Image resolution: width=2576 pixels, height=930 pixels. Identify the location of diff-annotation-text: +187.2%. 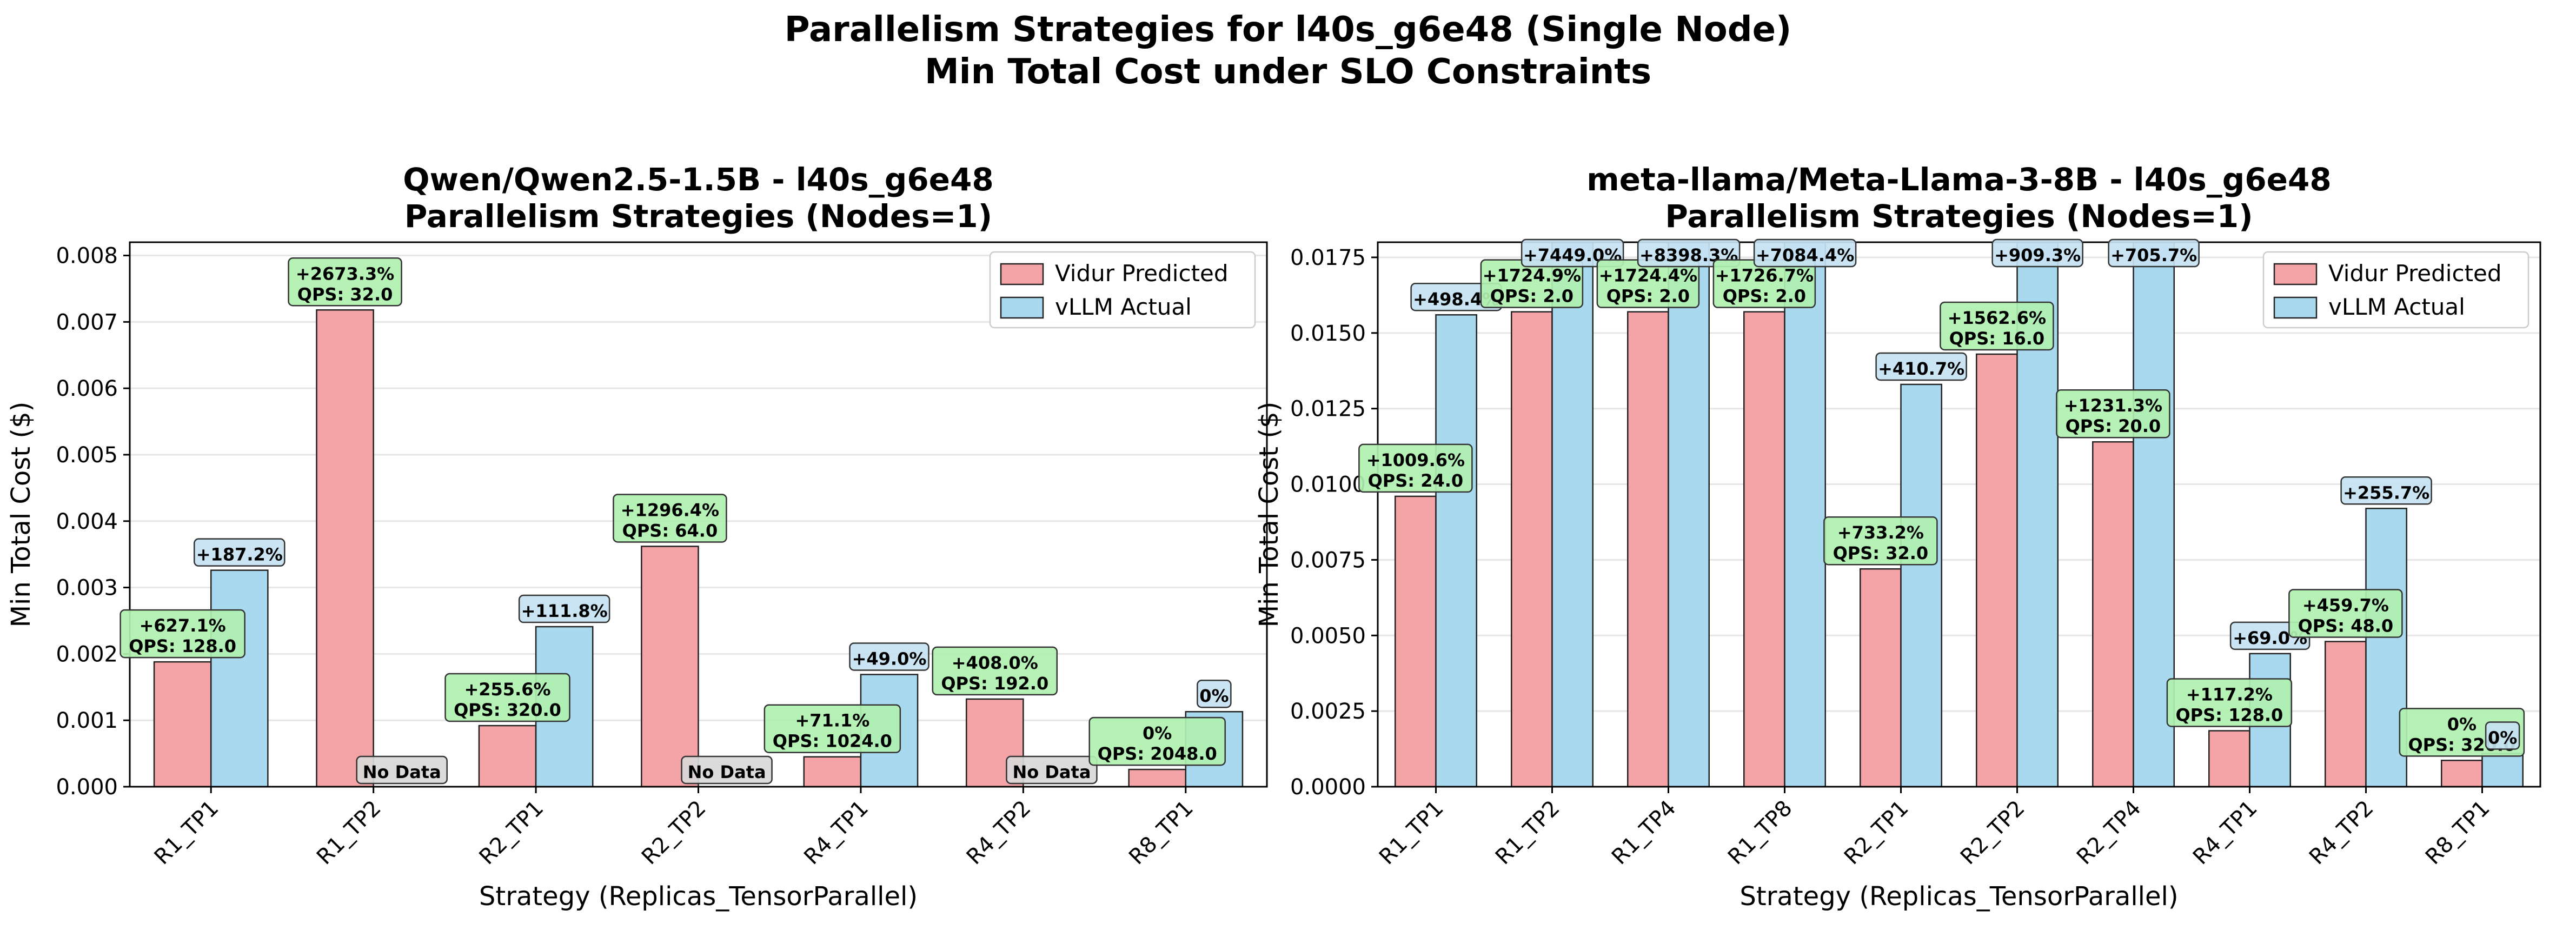
(239, 554).